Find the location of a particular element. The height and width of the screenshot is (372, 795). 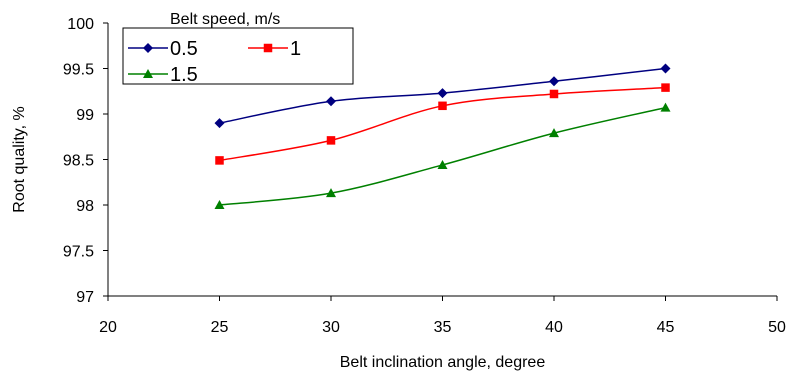

legend-box is located at coordinates (238, 56).